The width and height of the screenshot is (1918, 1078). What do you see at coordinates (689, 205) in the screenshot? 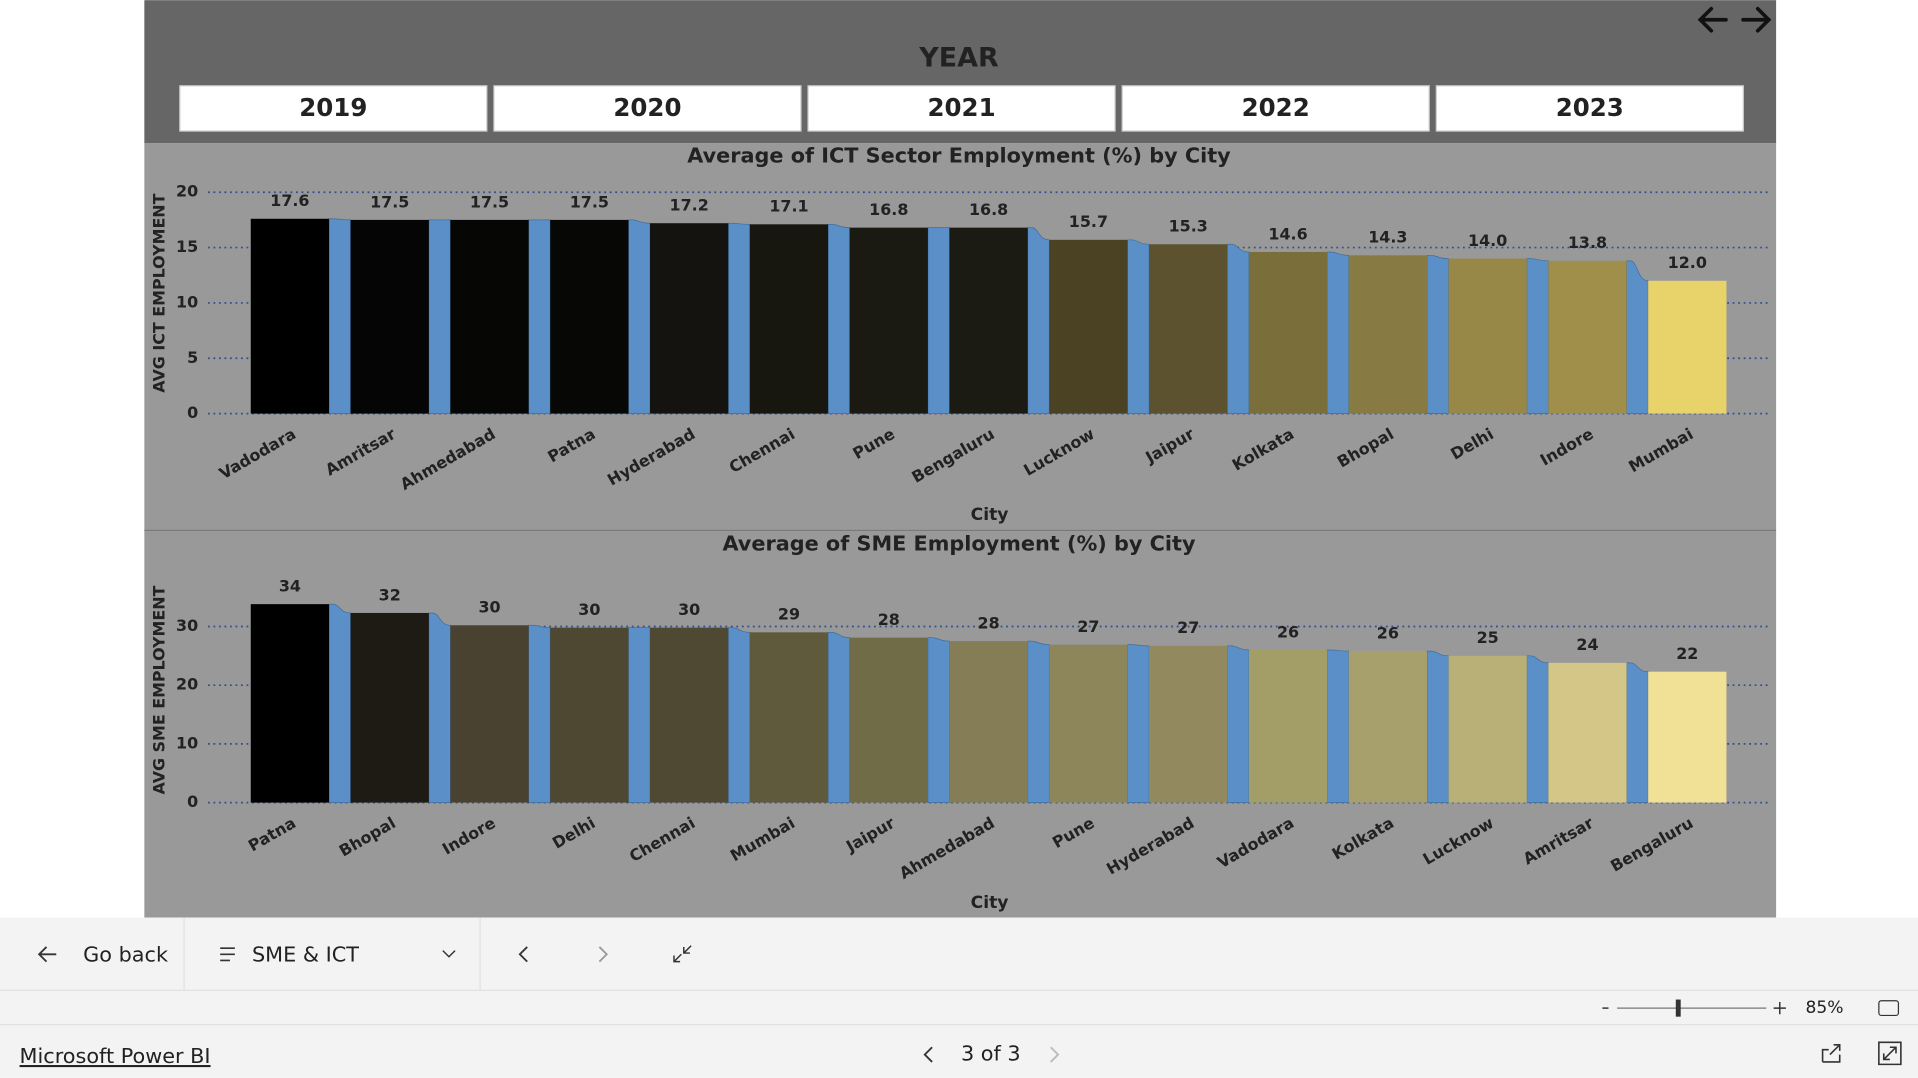
I see `data-label: 17.2` at bounding box center [689, 205].